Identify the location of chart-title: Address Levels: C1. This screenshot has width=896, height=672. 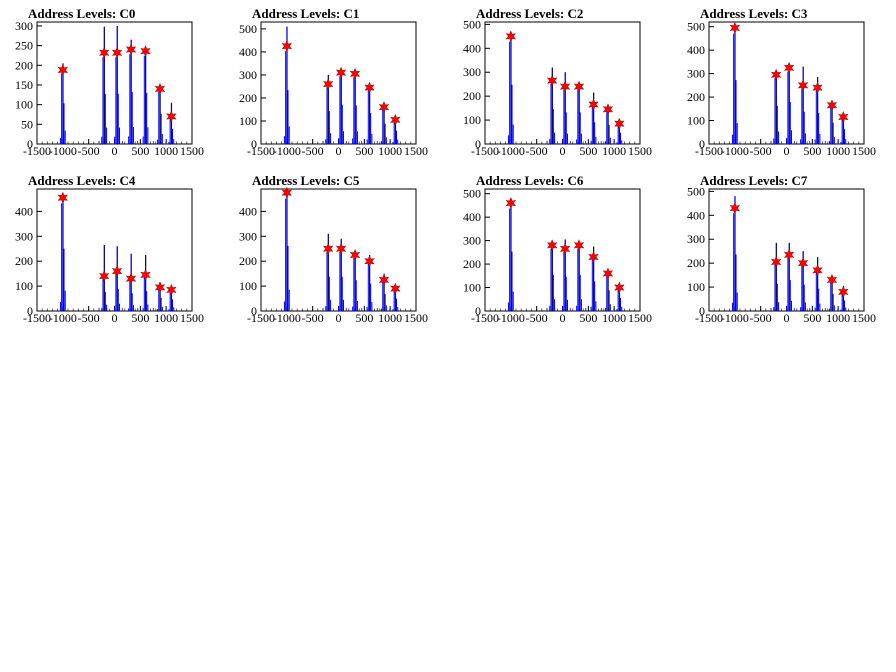
(305, 13).